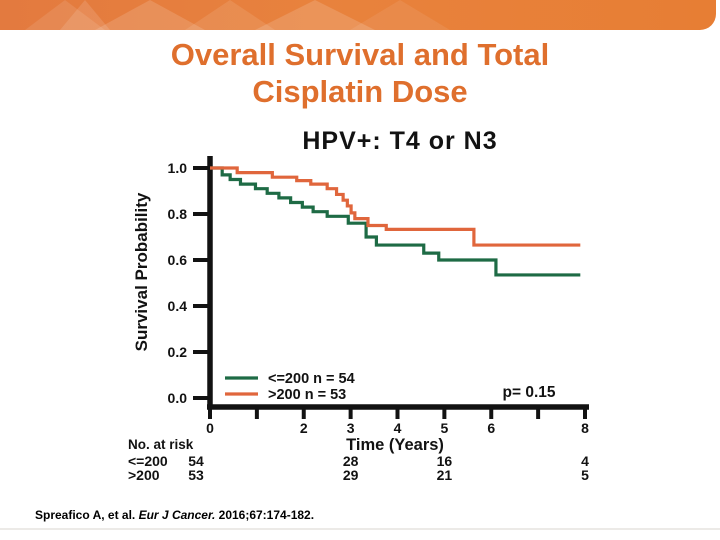  I want to click on risk-value: 53, so click(196, 475).